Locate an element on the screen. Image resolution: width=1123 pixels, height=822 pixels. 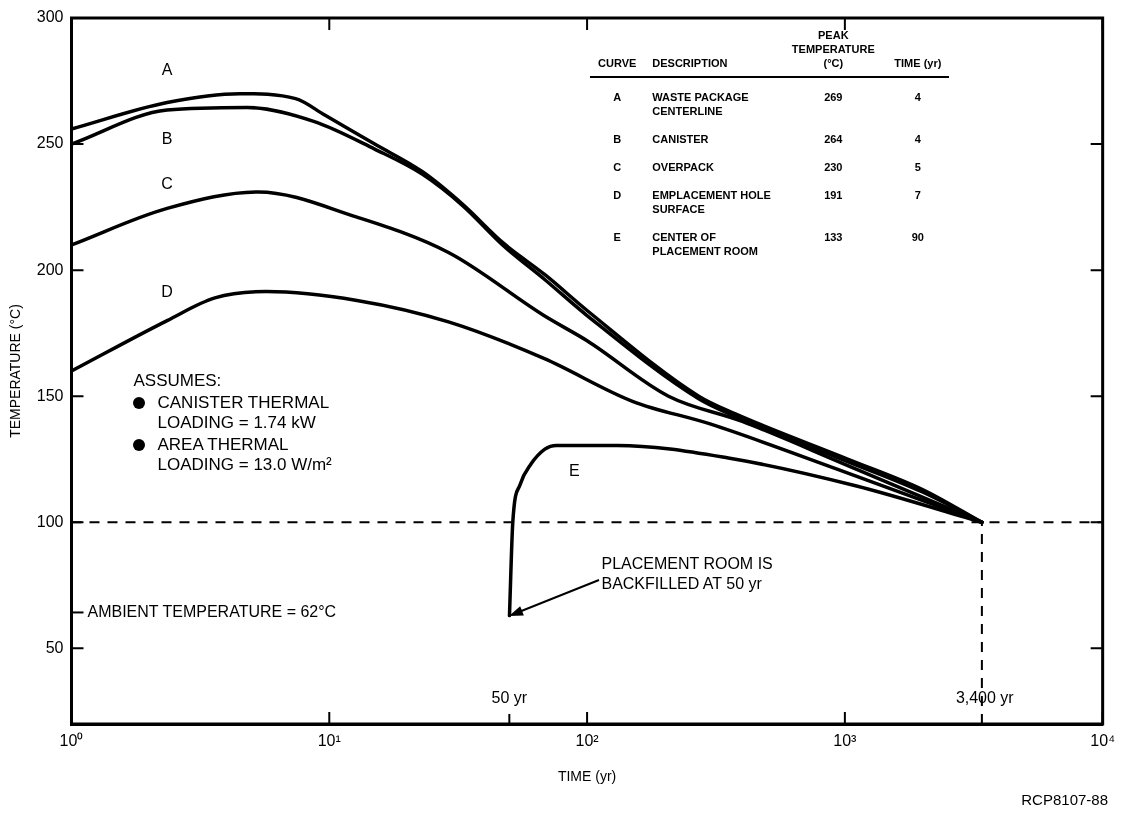
y-tick-label: 200 is located at coordinates (50, 269).